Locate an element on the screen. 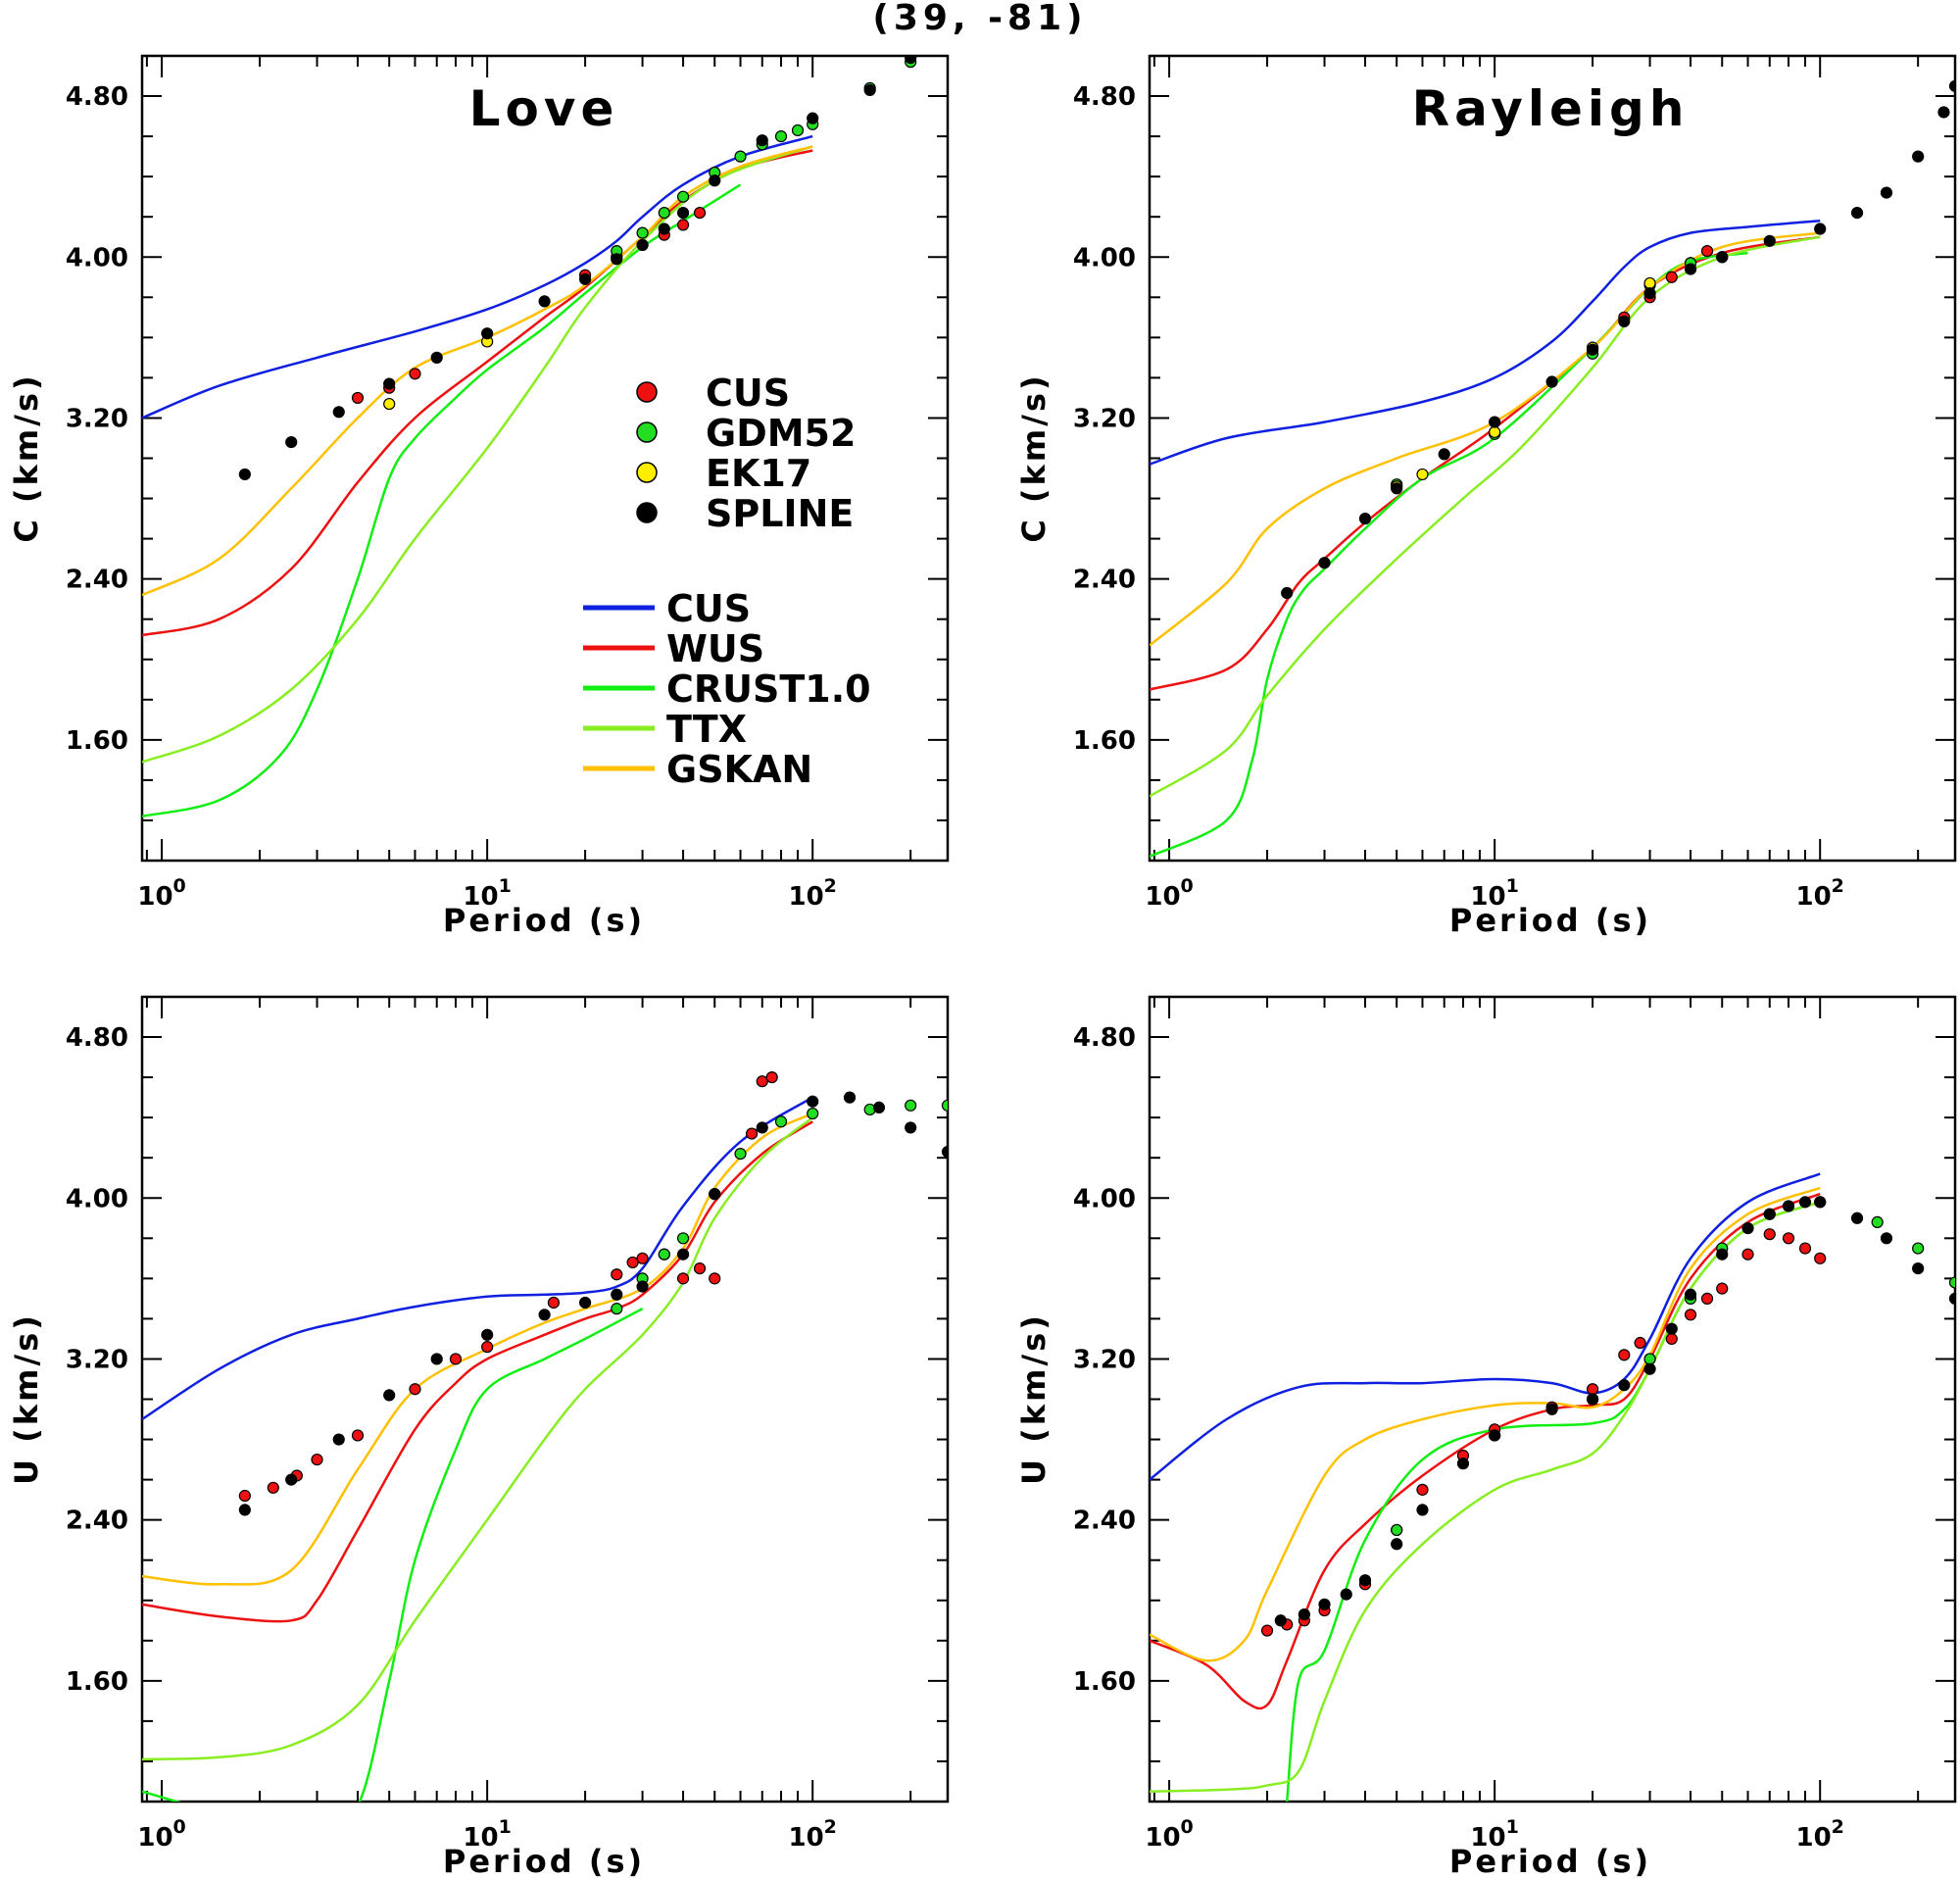  points-cus is located at coordinates (1543, 1432).